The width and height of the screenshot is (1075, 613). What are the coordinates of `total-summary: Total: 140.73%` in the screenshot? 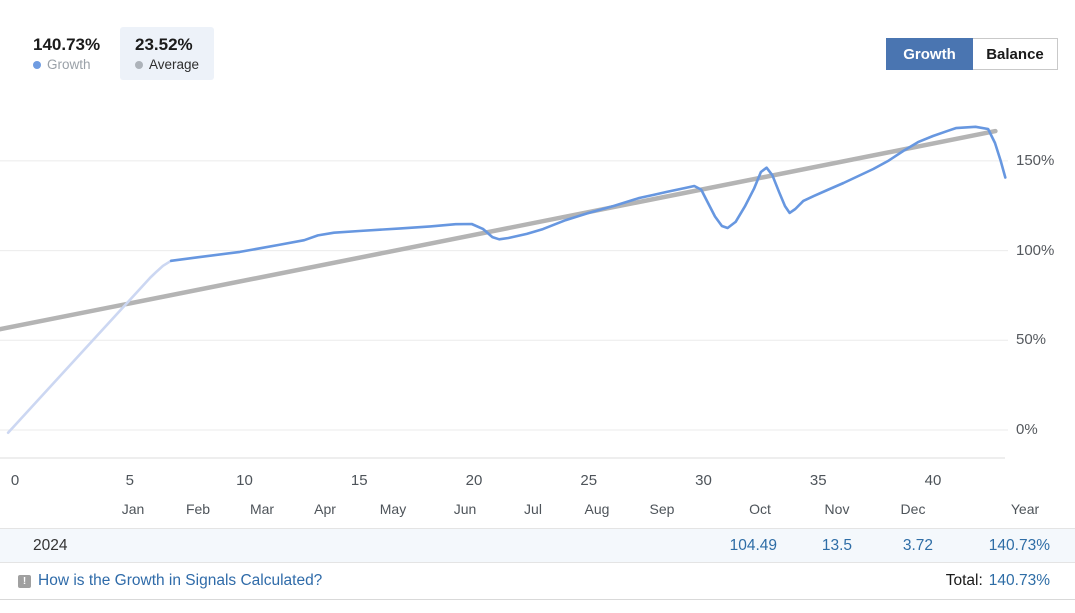 It's located at (998, 581).